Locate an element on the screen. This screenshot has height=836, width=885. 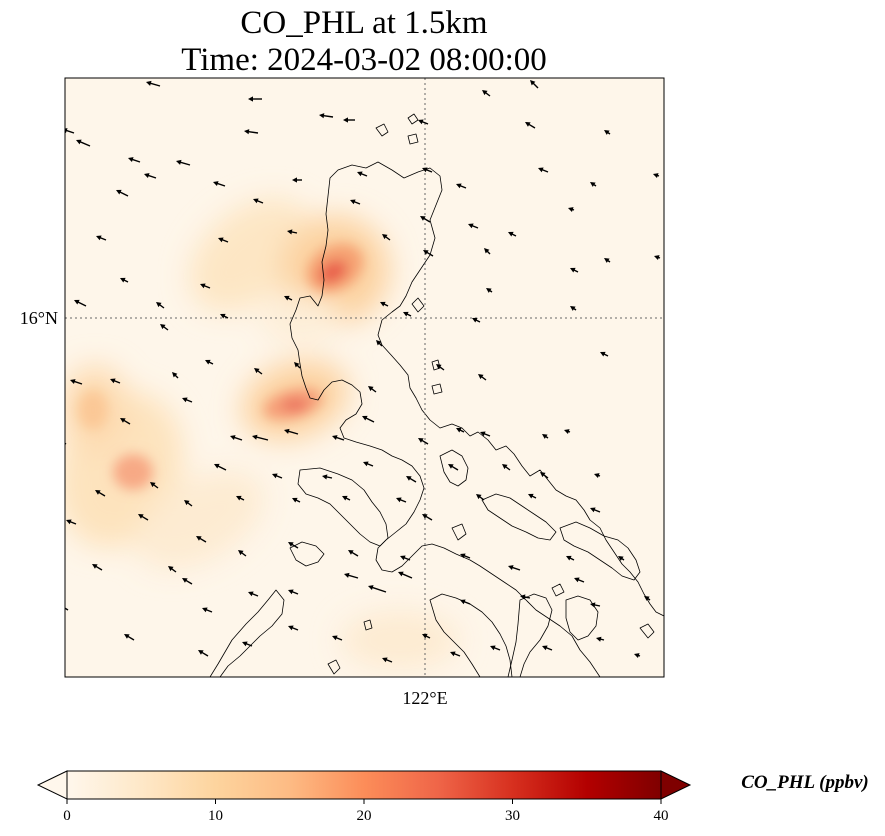
chart-title-line2: Time: 2024-03-02 08:00:00 is located at coordinates (363, 60).